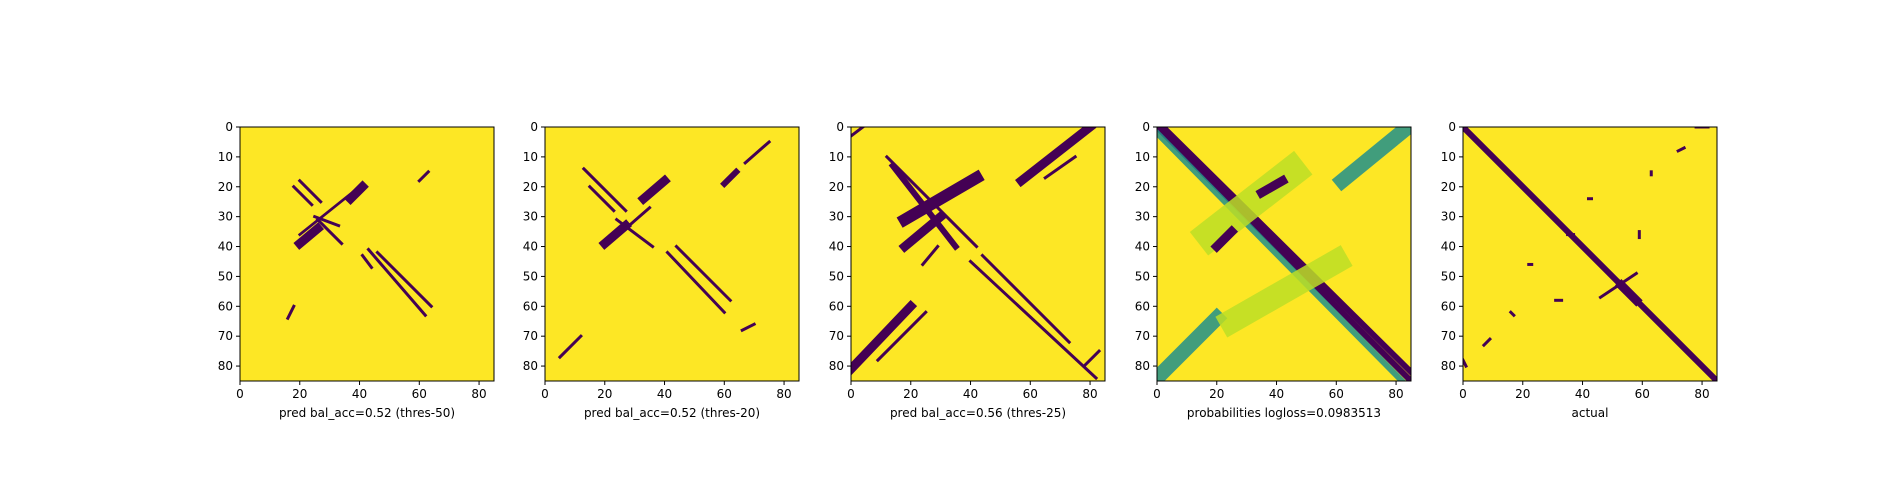  I want to click on x-axis-label: pred bal_acc=0.52 (thres-20), so click(672, 413).